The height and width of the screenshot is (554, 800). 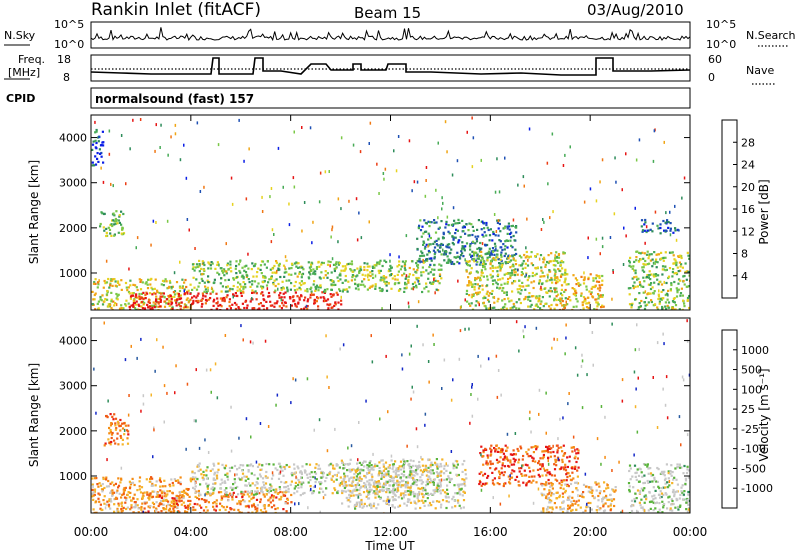 What do you see at coordinates (744, 276) in the screenshot?
I see `colorbar-tick-label: 4` at bounding box center [744, 276].